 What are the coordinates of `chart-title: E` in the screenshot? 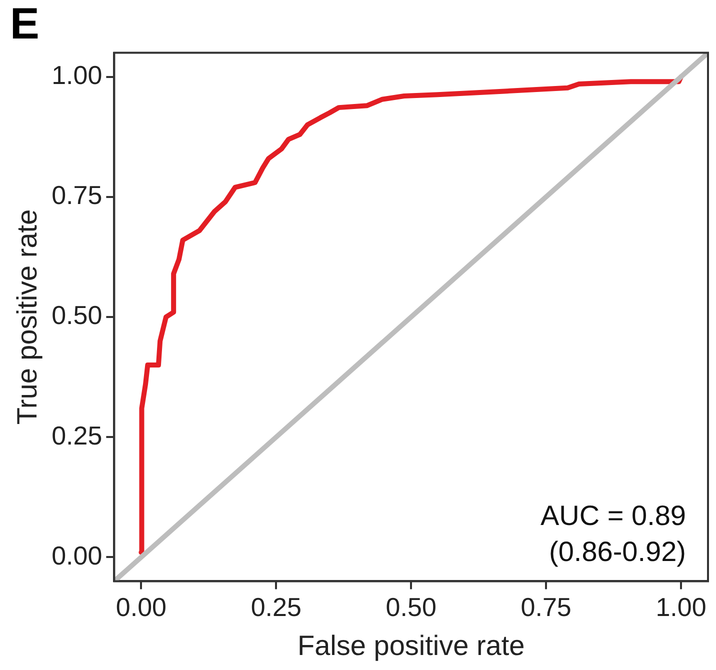 It's located at (25, 24).